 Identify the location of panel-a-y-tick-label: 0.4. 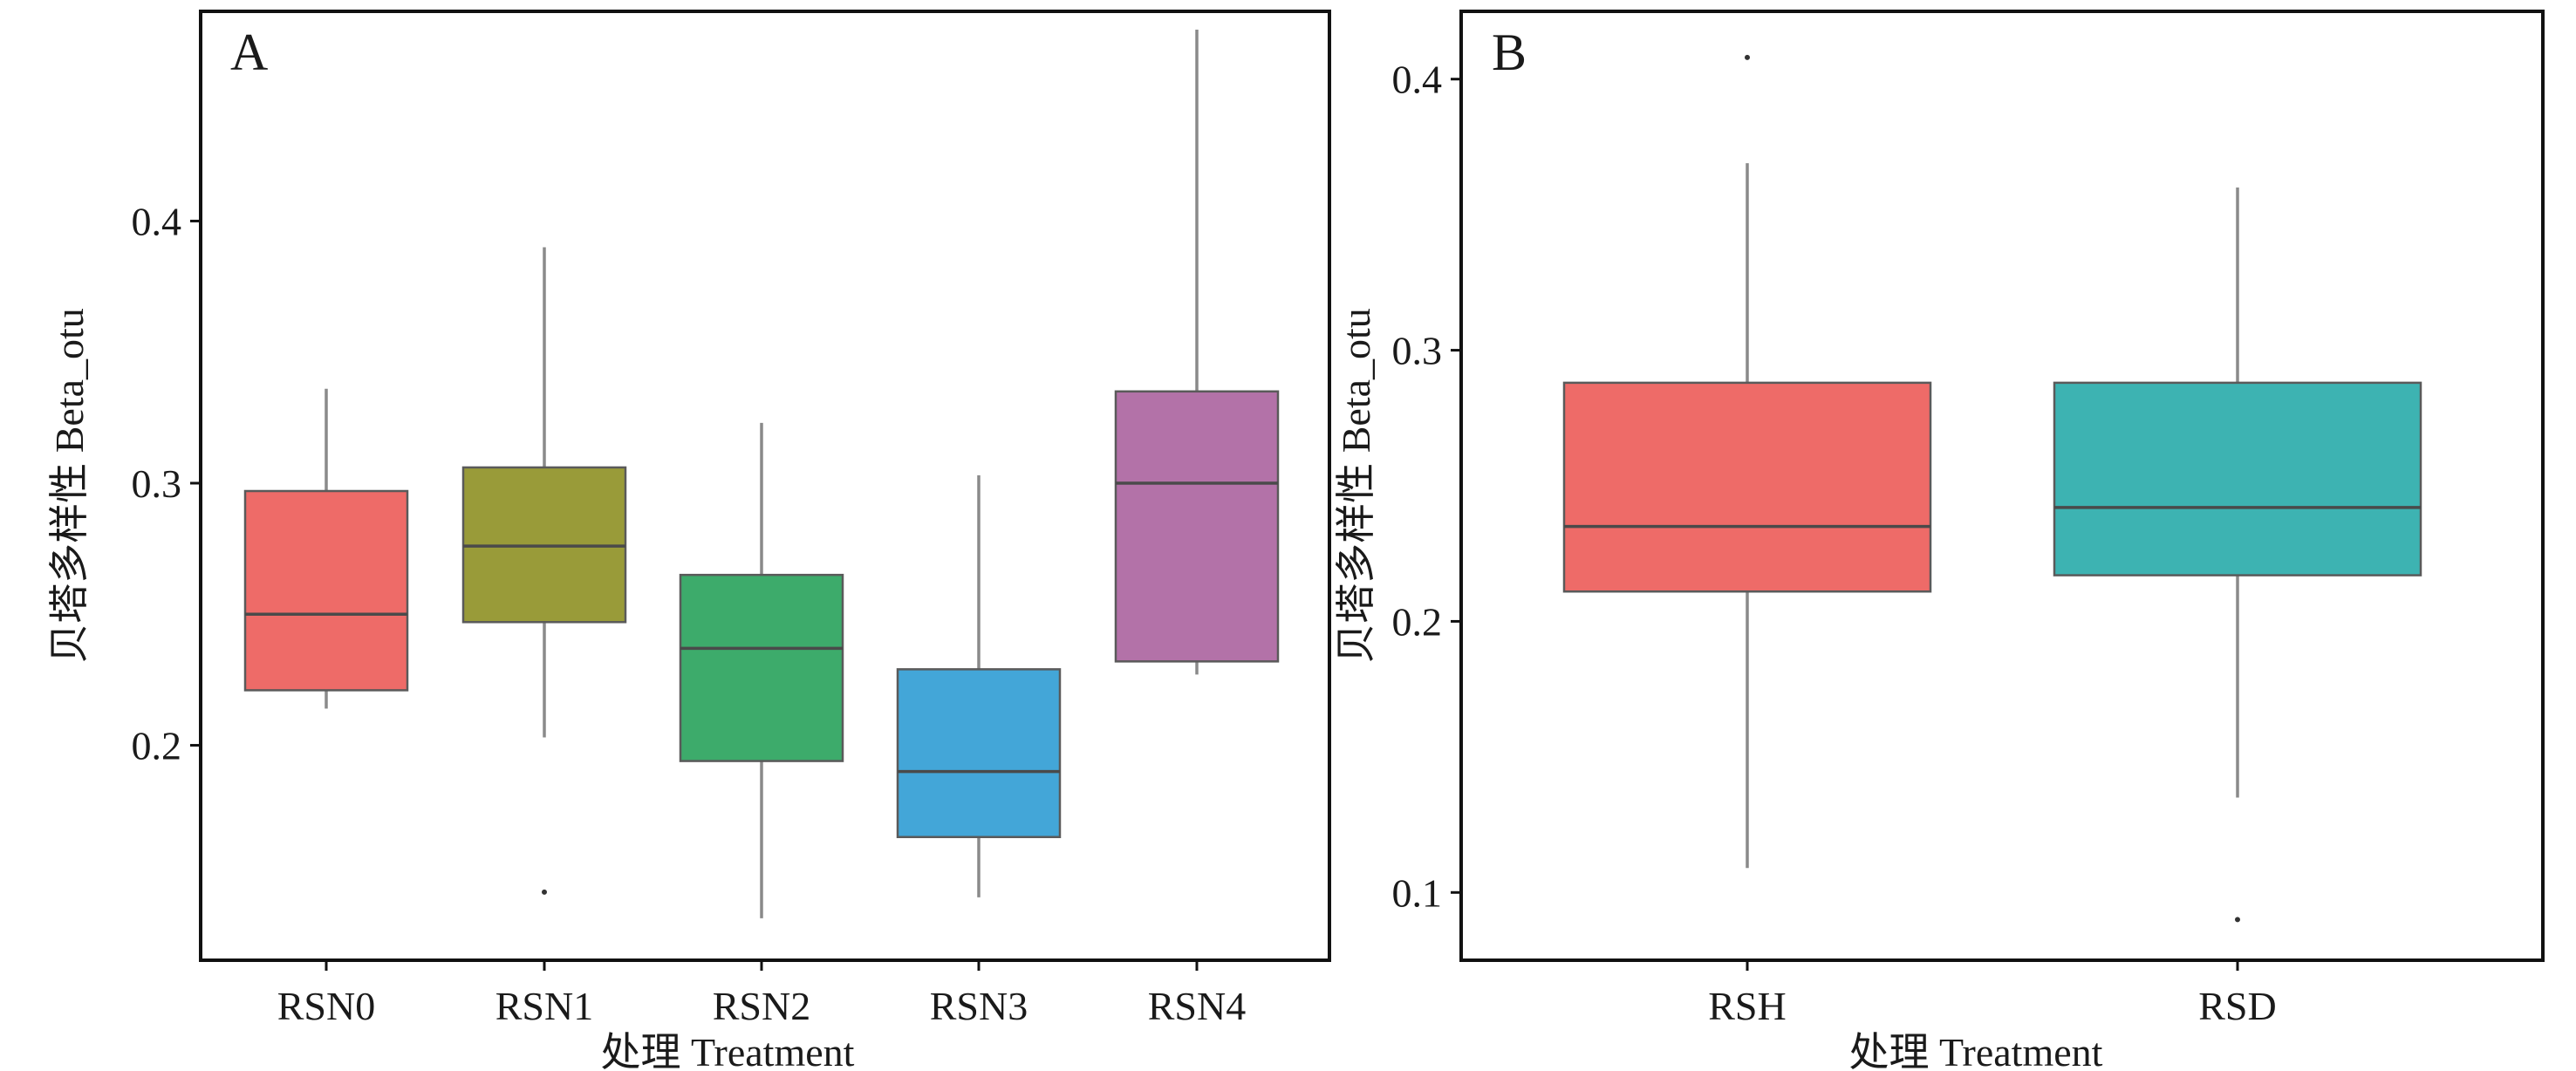
(157, 221).